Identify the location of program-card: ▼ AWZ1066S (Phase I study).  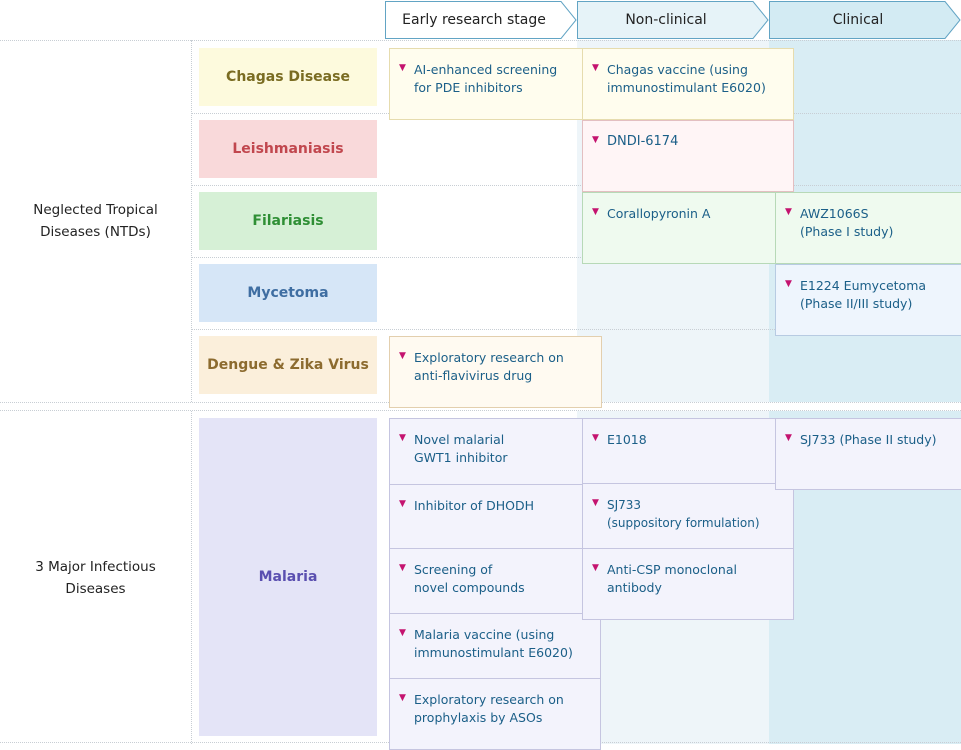
(868, 228).